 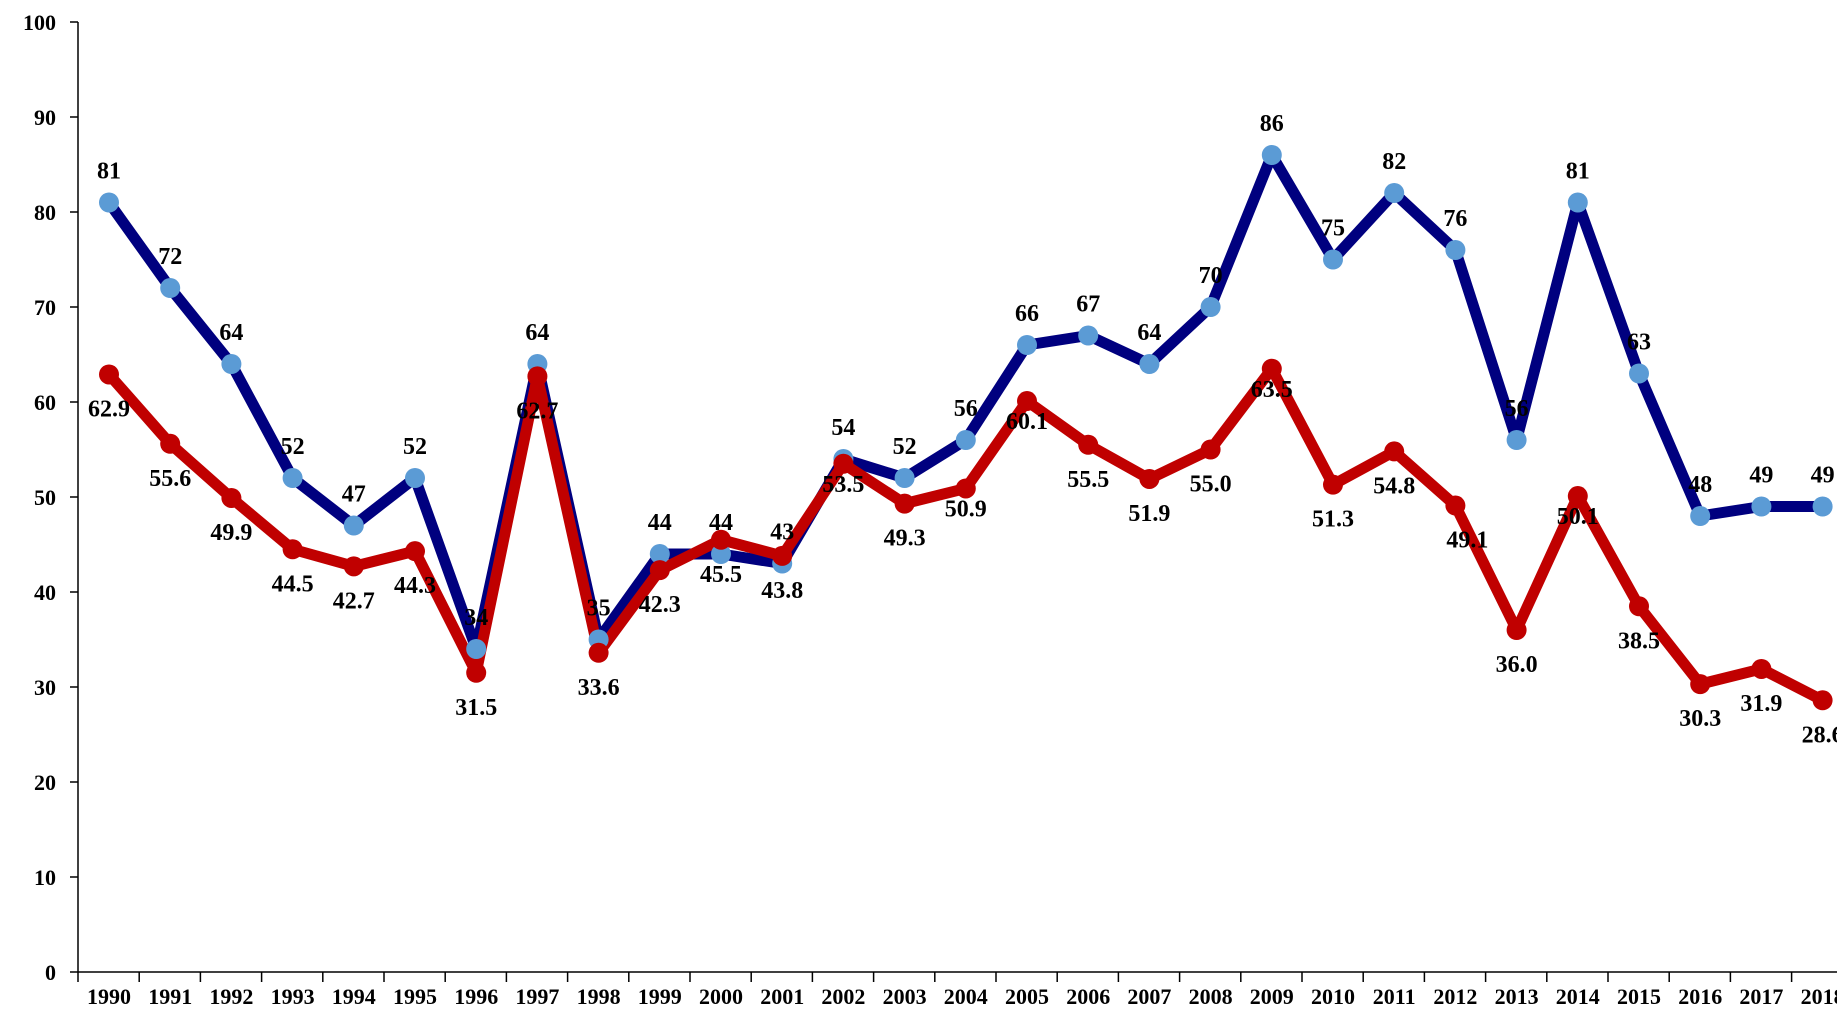 I want to click on x-tick-label: 2011, so click(x=1394, y=996).